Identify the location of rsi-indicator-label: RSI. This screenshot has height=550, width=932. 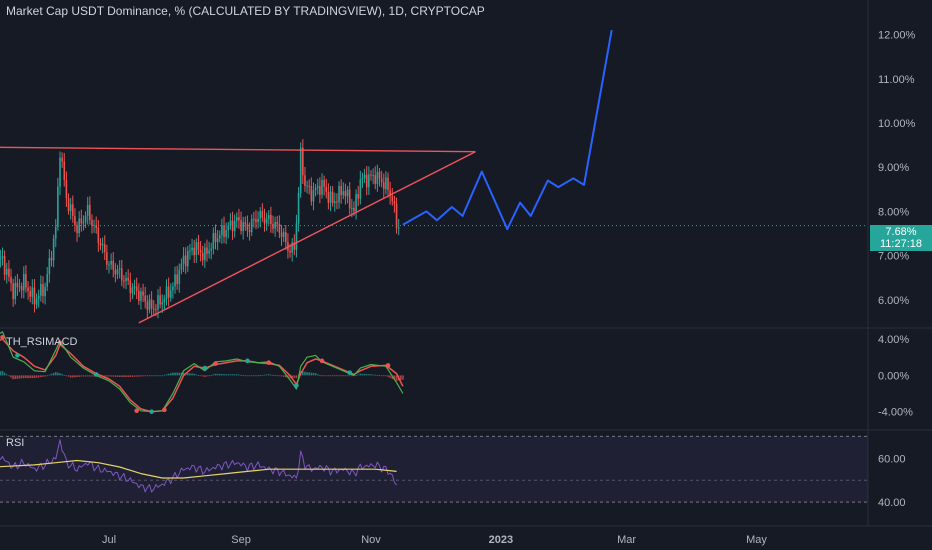
(15, 443).